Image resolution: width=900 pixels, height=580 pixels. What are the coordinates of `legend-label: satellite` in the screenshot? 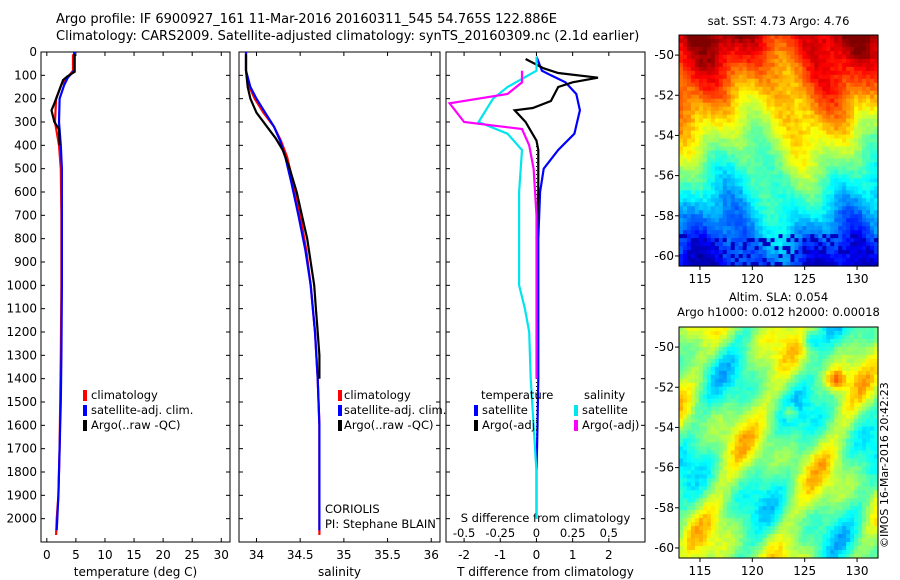 It's located at (605, 410).